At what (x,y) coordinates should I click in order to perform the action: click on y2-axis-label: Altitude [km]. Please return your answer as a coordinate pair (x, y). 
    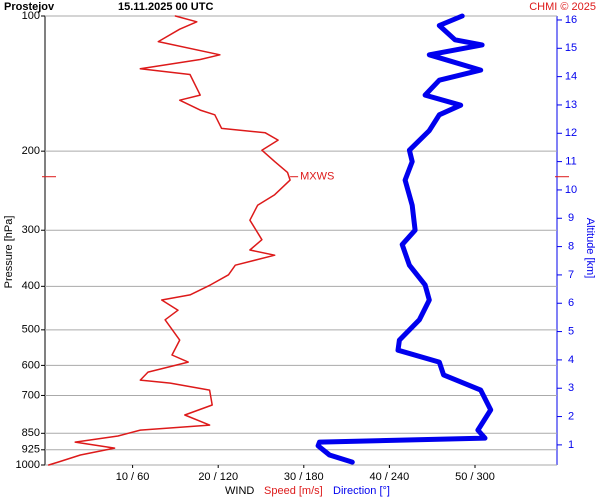
    Looking at the image, I should click on (590, 248).